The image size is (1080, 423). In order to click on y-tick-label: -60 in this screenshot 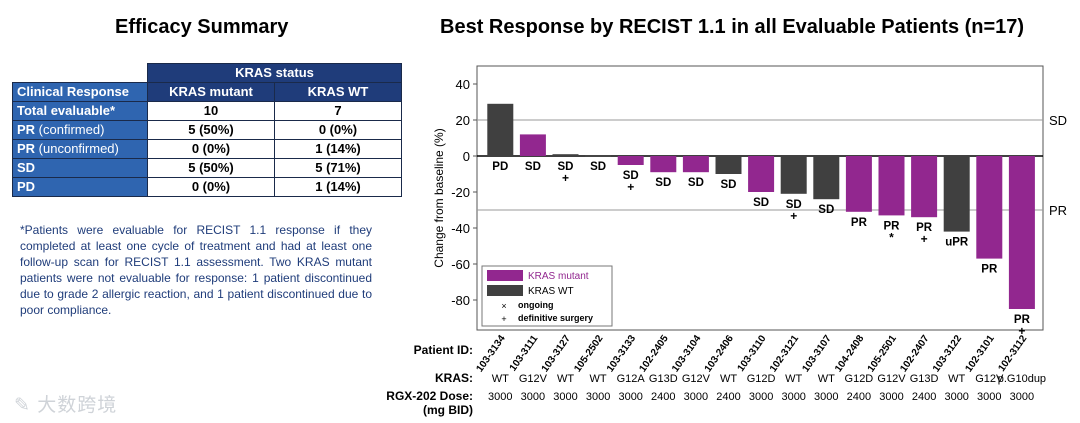, I will do `click(460, 264)`.